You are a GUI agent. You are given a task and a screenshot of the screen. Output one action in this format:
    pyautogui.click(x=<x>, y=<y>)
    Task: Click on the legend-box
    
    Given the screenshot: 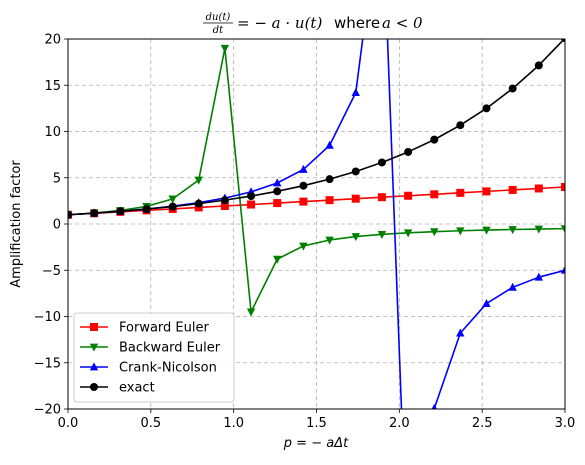 What is the action you would take?
    pyautogui.click(x=154, y=357)
    